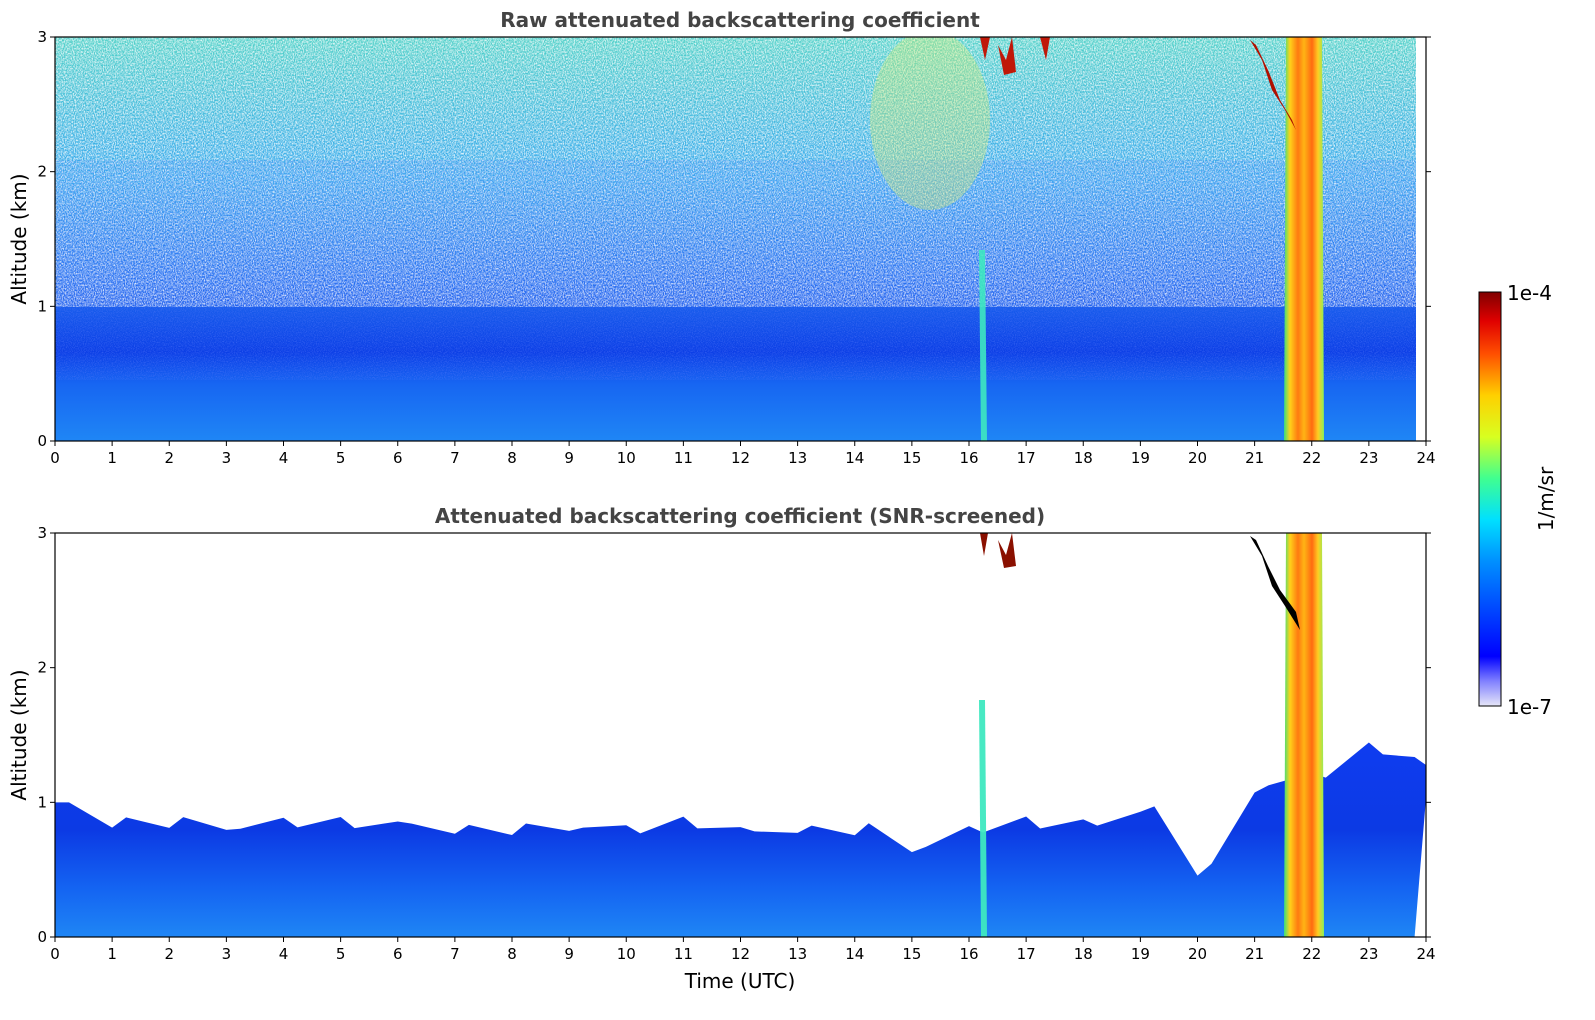  I want to click on bottom-x-tick-label: 4, so click(284, 954).